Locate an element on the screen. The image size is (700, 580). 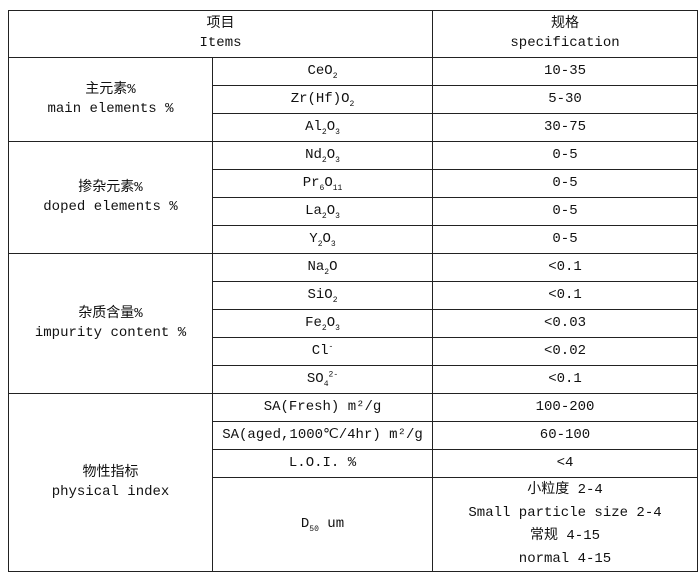
spec-cell: <4 is located at coordinates (565, 463).